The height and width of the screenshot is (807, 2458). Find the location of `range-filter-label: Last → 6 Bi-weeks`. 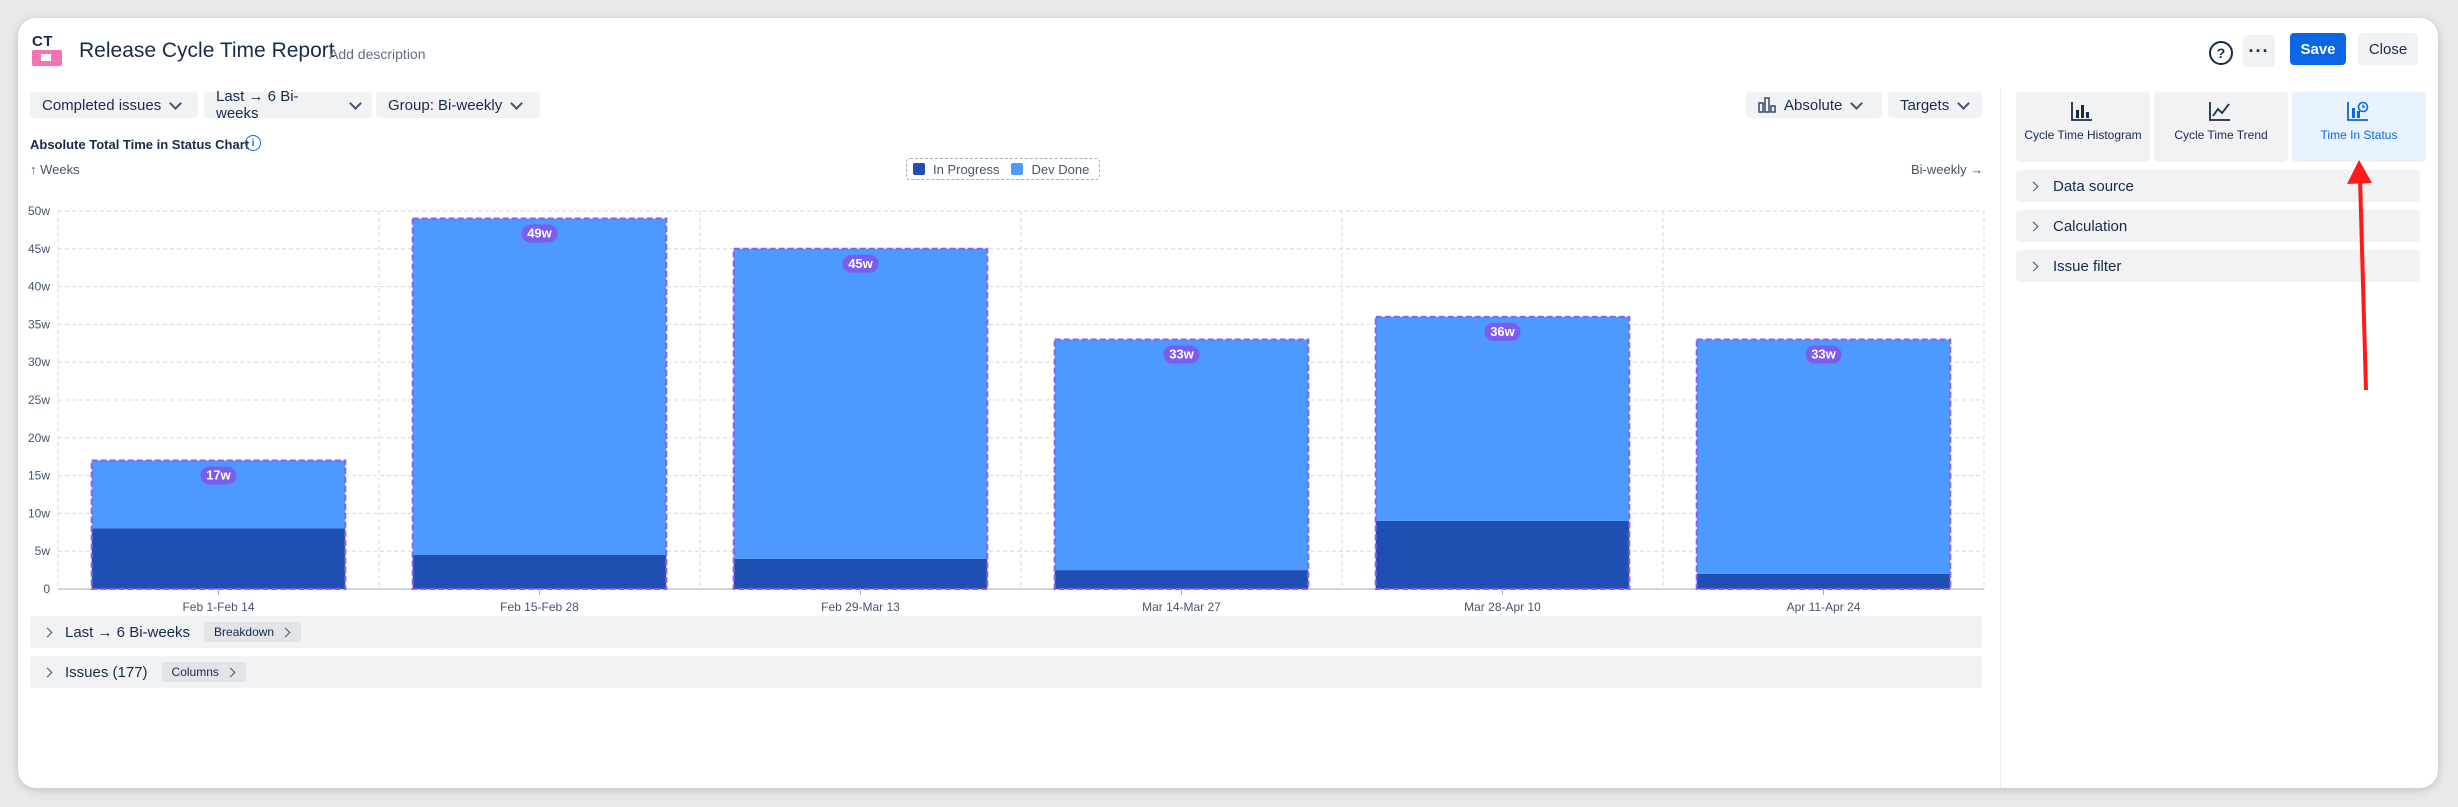

range-filter-label: Last → 6 Bi-weeks is located at coordinates (257, 105).